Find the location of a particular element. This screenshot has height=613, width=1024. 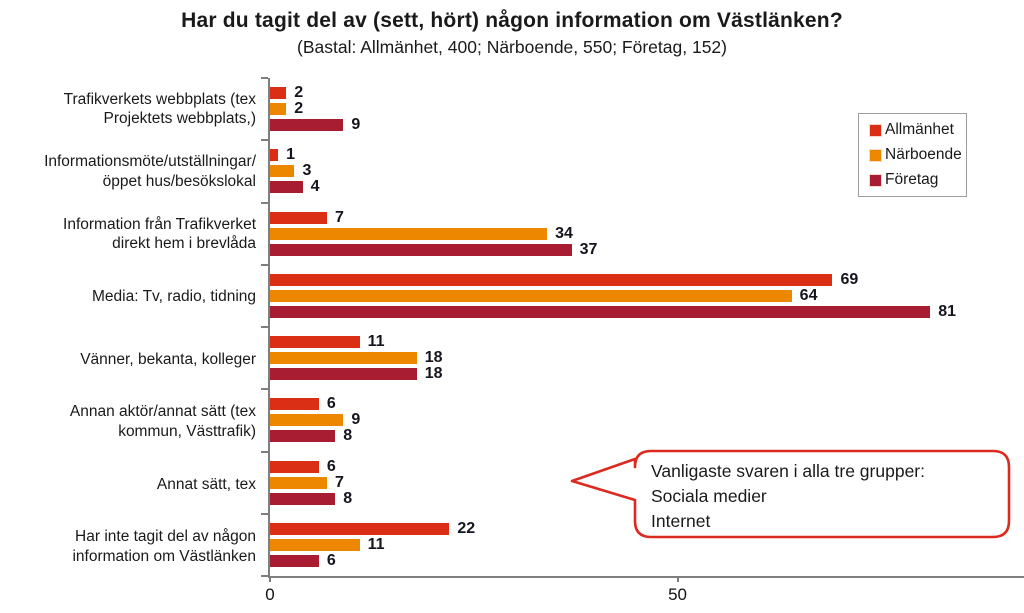

legend-label: Allmänhet is located at coordinates (919, 129).